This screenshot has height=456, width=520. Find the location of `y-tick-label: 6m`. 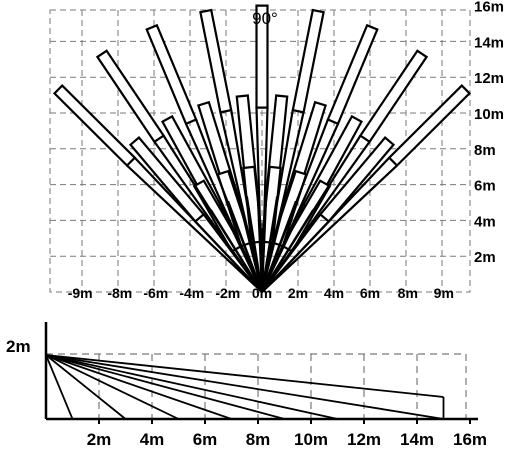

y-tick-label: 6m is located at coordinates (485, 186).